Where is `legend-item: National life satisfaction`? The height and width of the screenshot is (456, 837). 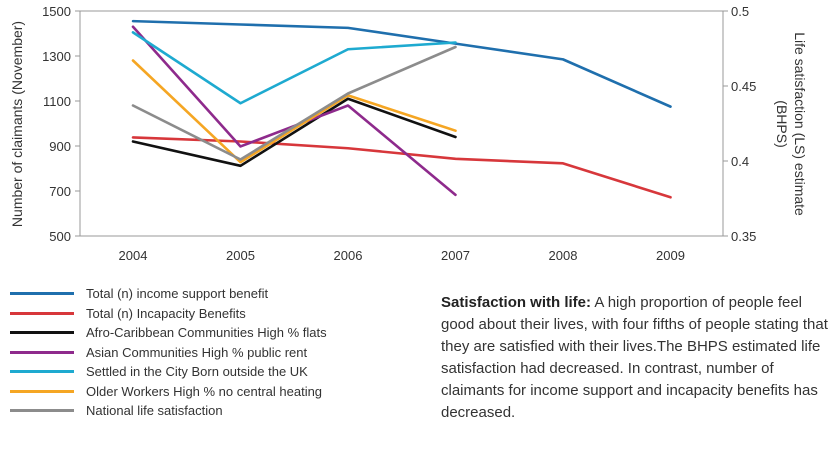 legend-item: National life satisfaction is located at coordinates (168, 411).